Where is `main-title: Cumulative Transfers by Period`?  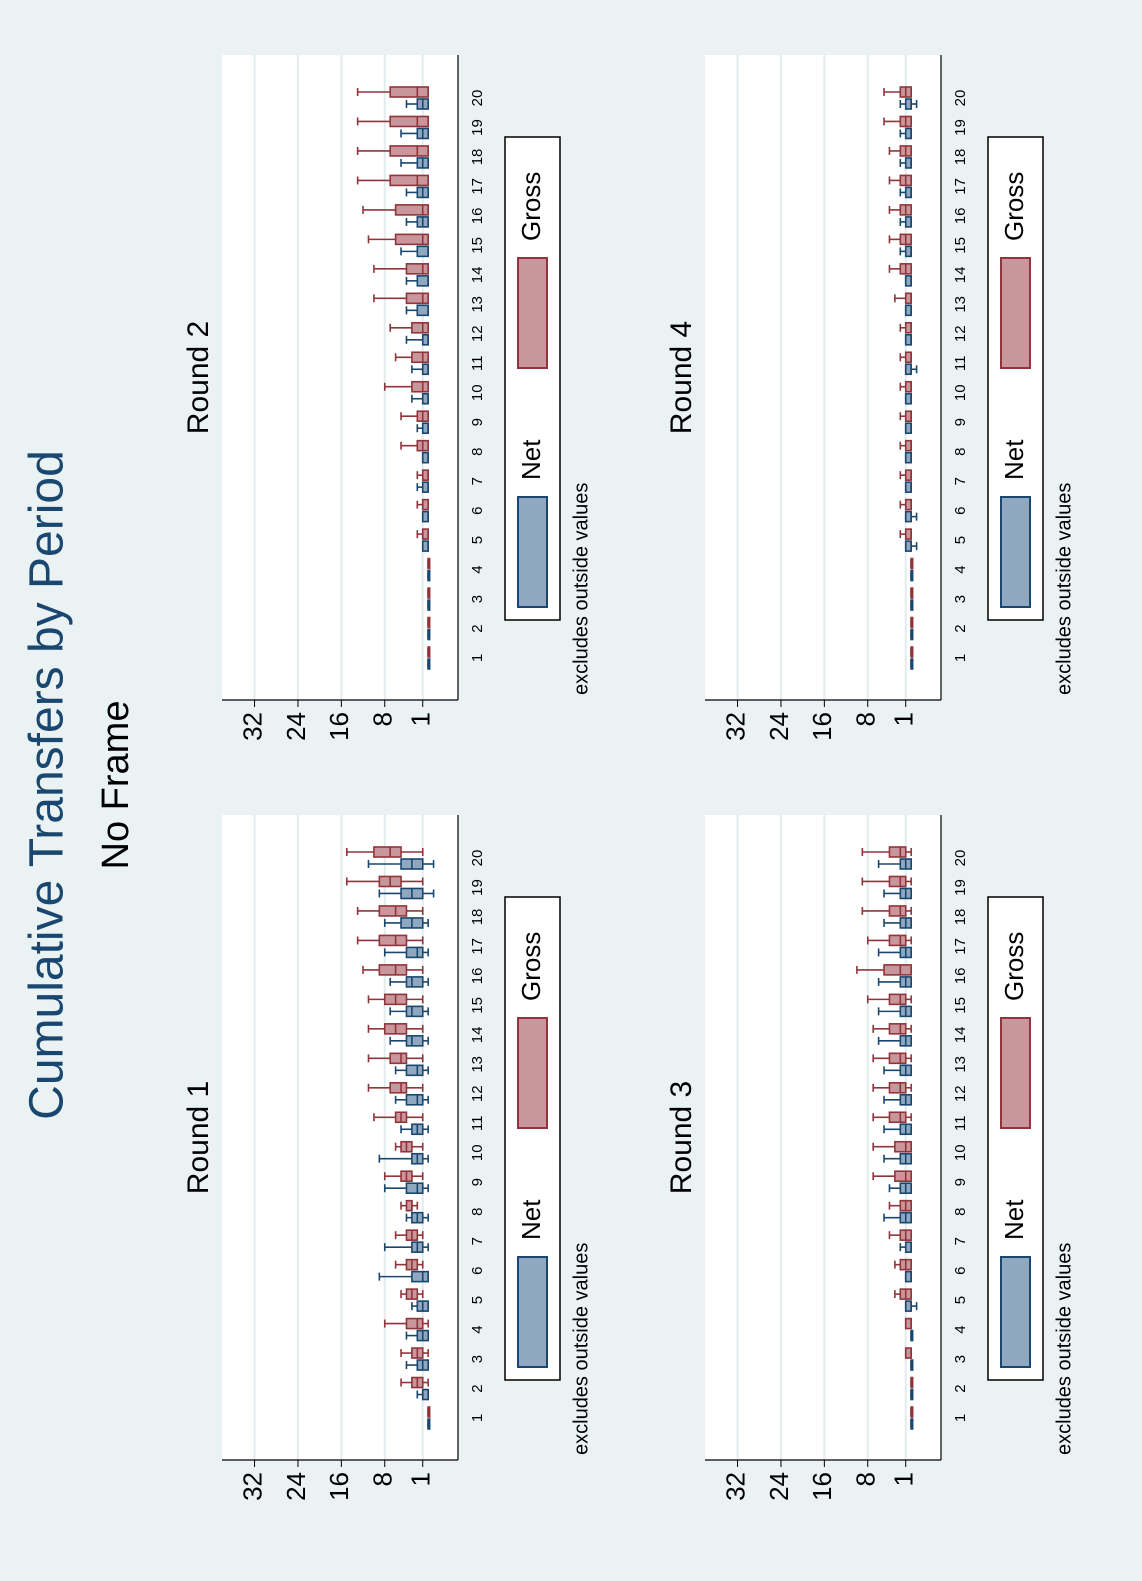
main-title: Cumulative Transfers by Period is located at coordinates (47, 785).